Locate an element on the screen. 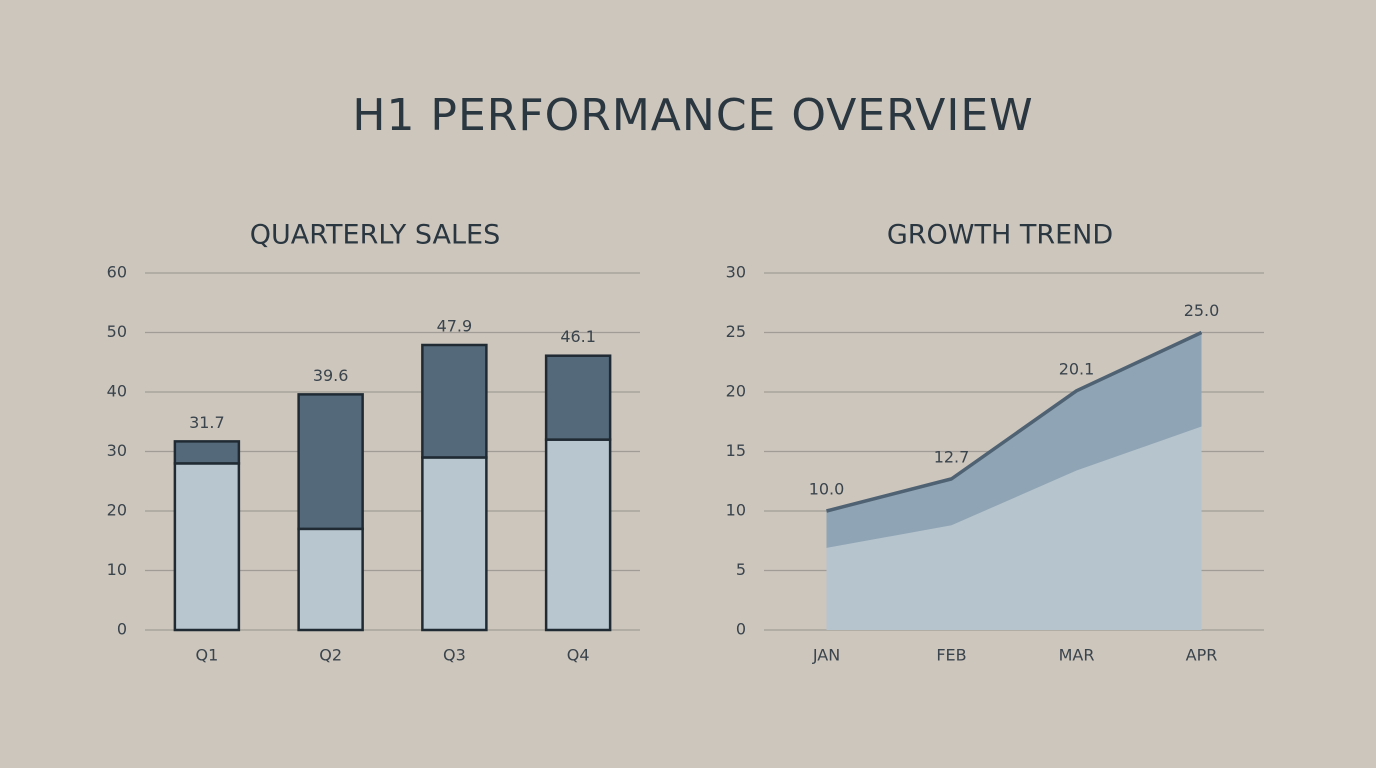  line is located at coordinates (1014, 421).